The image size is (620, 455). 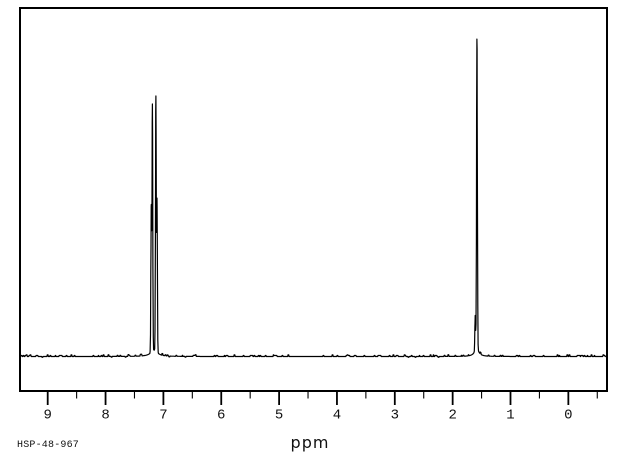 I want to click on x-tick-label: 0, so click(x=568, y=416).